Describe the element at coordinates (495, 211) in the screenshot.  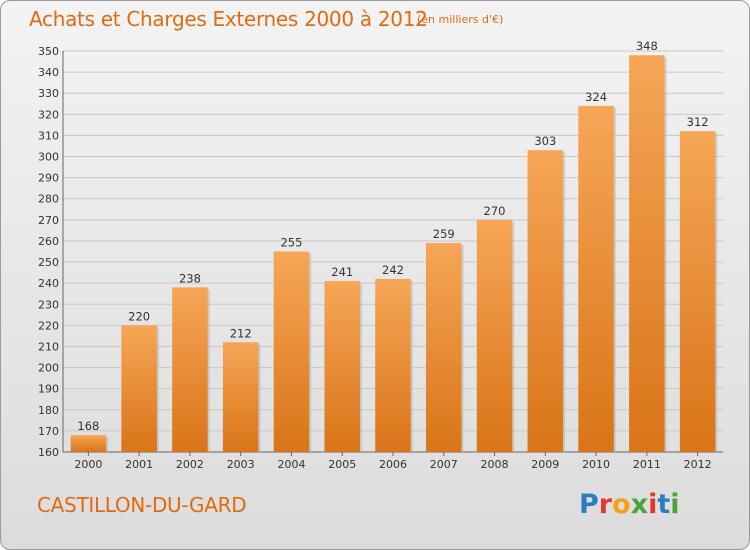
I see `value-label: 270` at that location.